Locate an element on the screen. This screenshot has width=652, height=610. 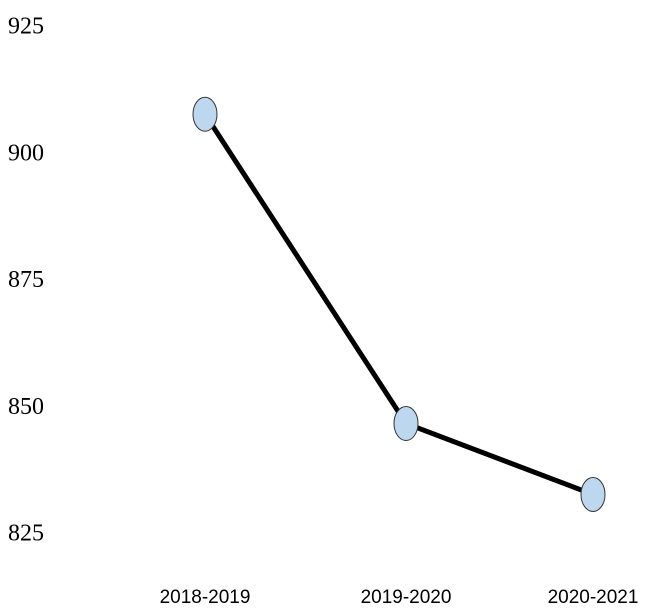
x-tick-label: 2020-2021 is located at coordinates (593, 597).